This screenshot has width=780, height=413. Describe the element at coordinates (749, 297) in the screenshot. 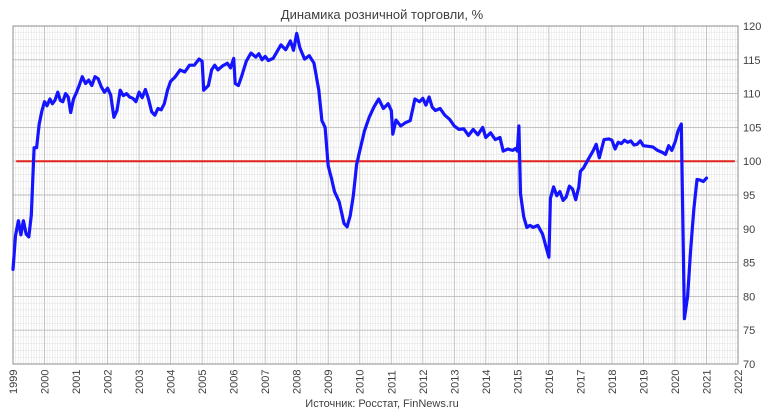

I see `y-tick-label: 80` at that location.